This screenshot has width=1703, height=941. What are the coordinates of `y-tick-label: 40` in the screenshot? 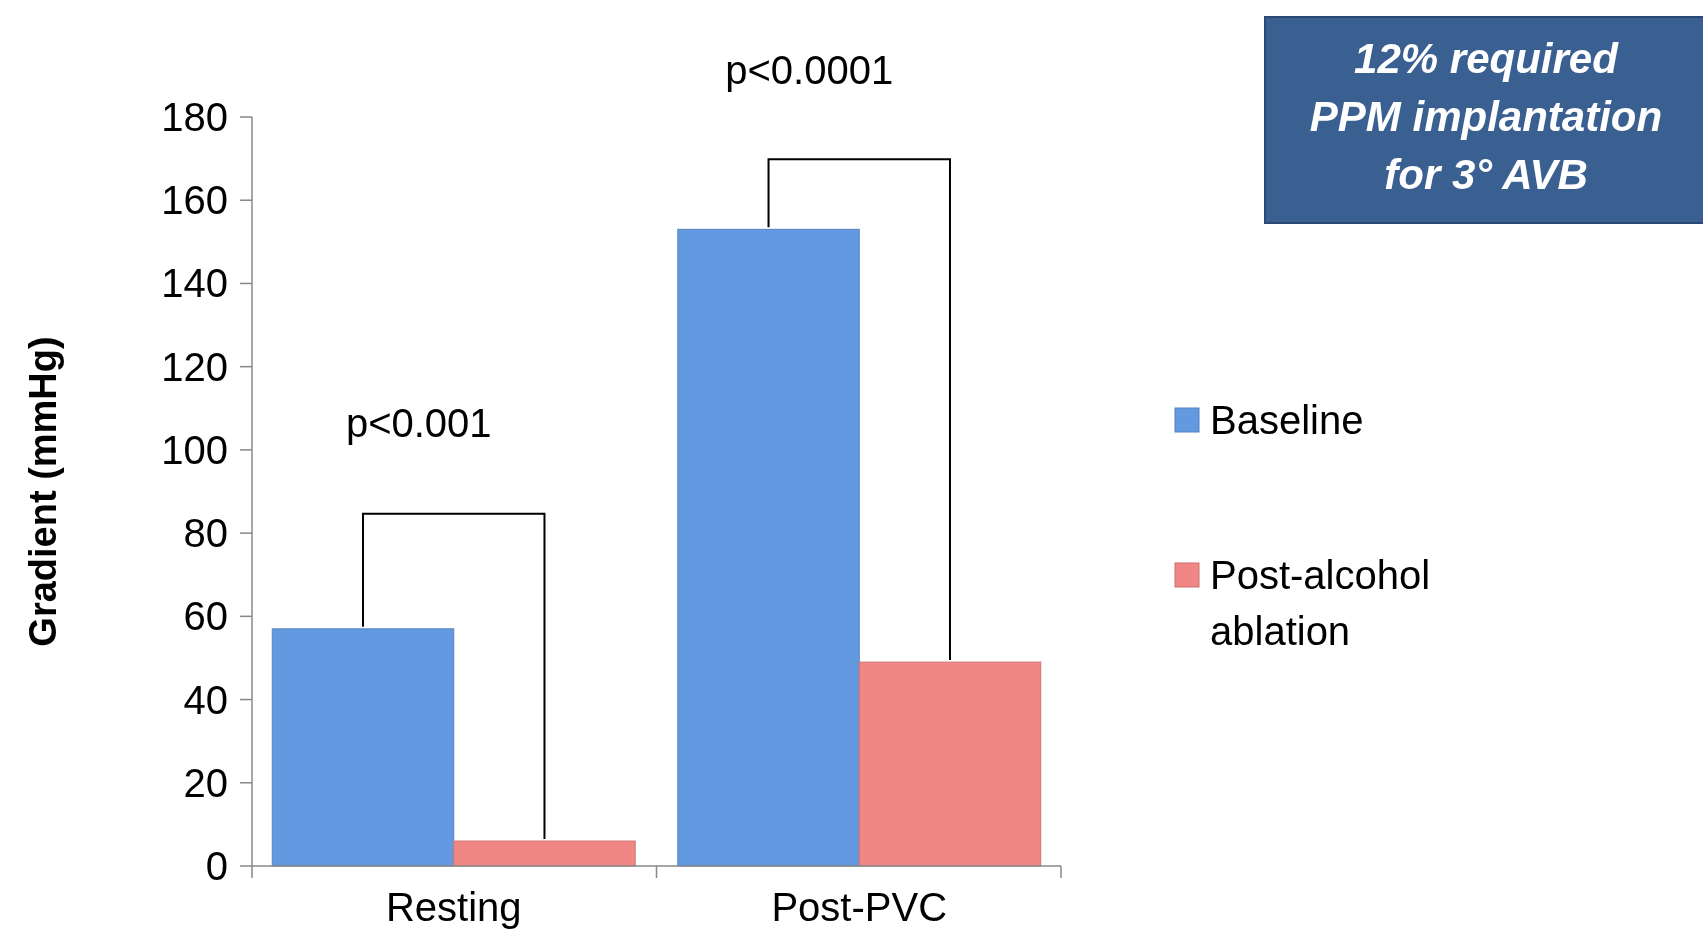 It's located at (205, 699).